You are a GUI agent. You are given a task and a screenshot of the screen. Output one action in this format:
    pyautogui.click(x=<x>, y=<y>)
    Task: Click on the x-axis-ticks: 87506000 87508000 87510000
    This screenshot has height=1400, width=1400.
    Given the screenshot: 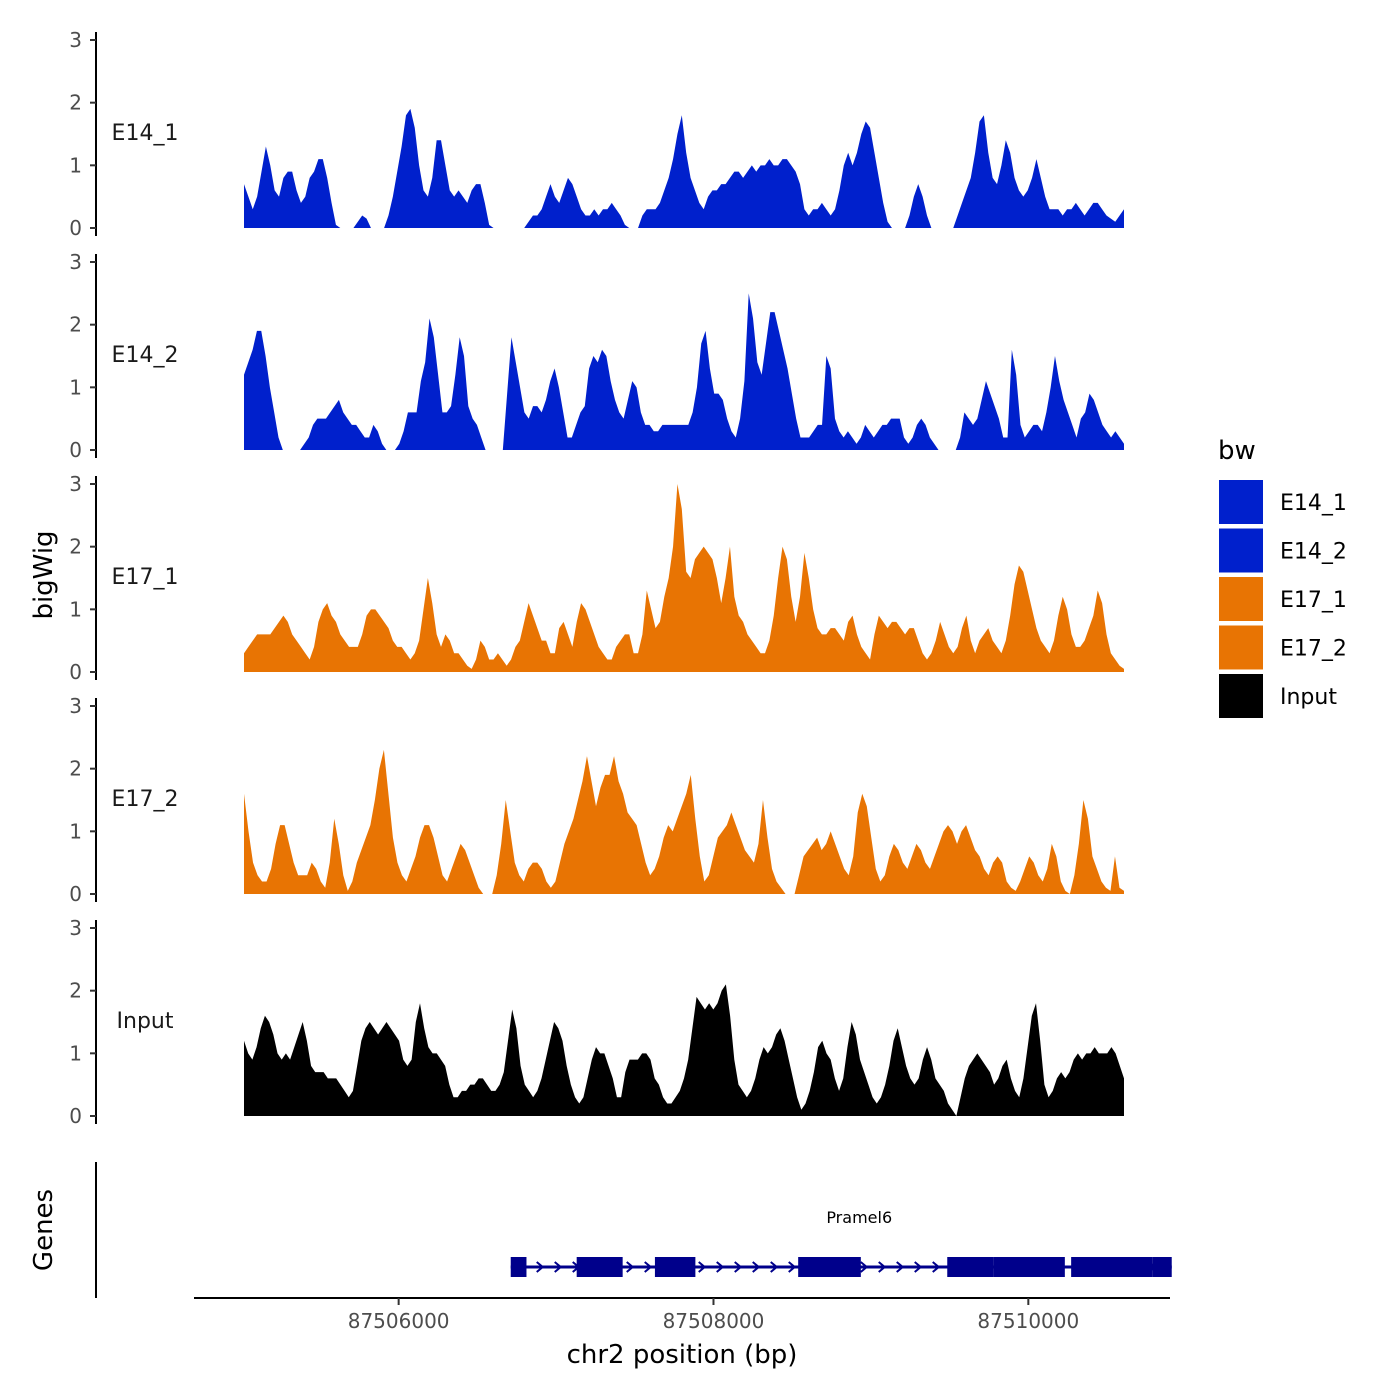 What is the action you would take?
    pyautogui.click(x=713, y=1315)
    